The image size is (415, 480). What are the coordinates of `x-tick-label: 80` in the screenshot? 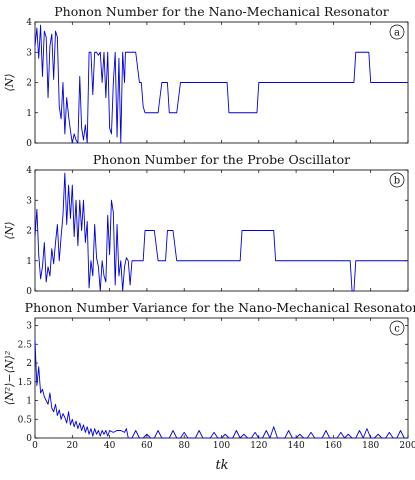 It's located at (184, 446).